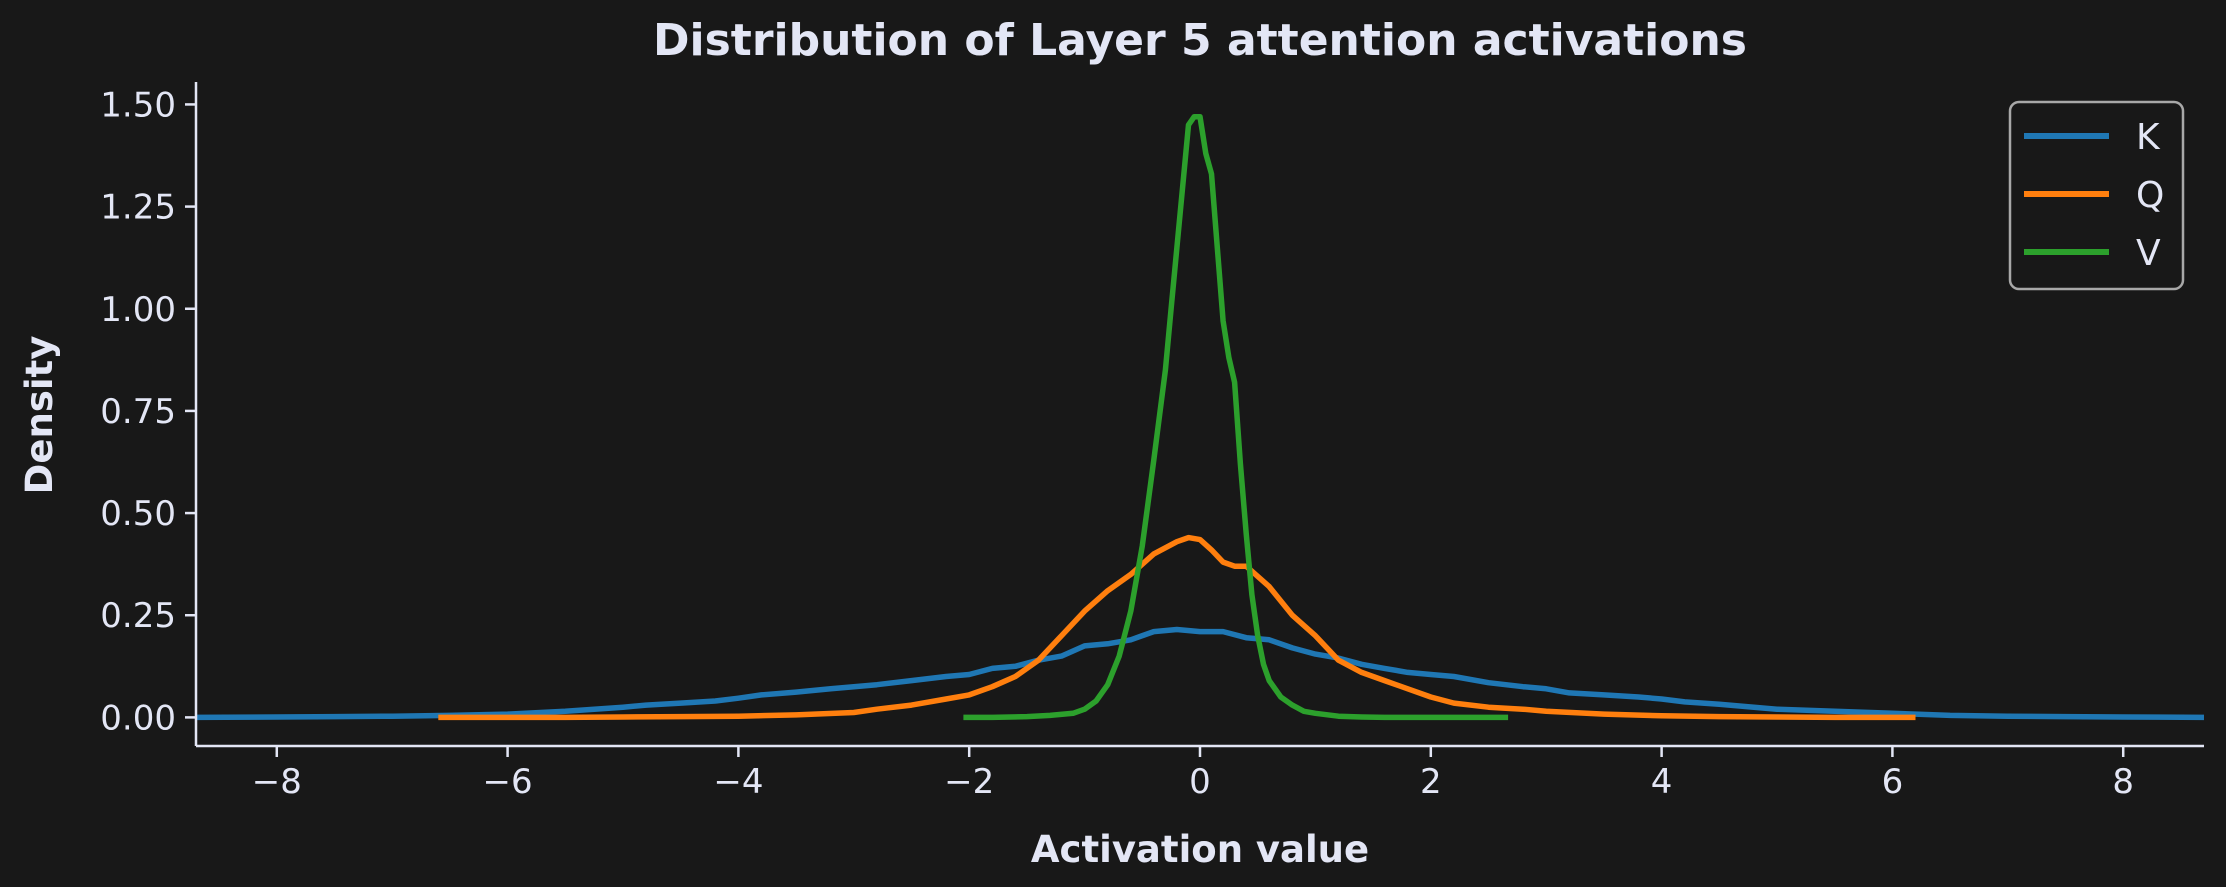 This screenshot has width=2226, height=887. Describe the element at coordinates (39, 415) in the screenshot. I see `y-axis-label: Density` at that location.